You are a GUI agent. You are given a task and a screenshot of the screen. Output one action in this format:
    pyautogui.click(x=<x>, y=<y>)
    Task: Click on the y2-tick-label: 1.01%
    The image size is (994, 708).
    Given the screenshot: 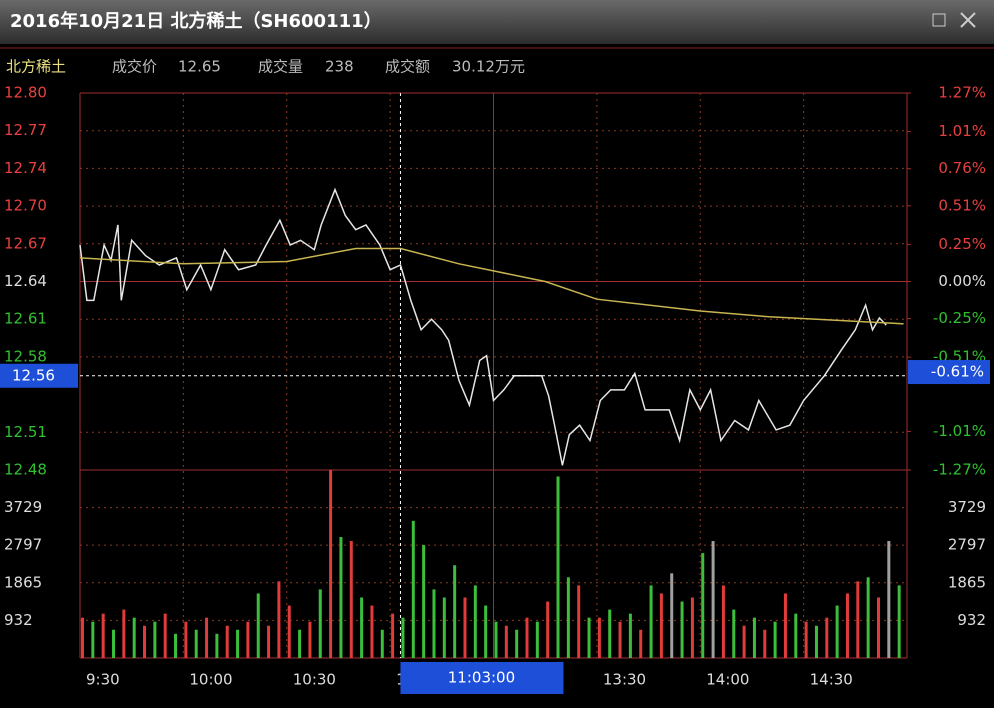 What is the action you would take?
    pyautogui.click(x=962, y=131)
    